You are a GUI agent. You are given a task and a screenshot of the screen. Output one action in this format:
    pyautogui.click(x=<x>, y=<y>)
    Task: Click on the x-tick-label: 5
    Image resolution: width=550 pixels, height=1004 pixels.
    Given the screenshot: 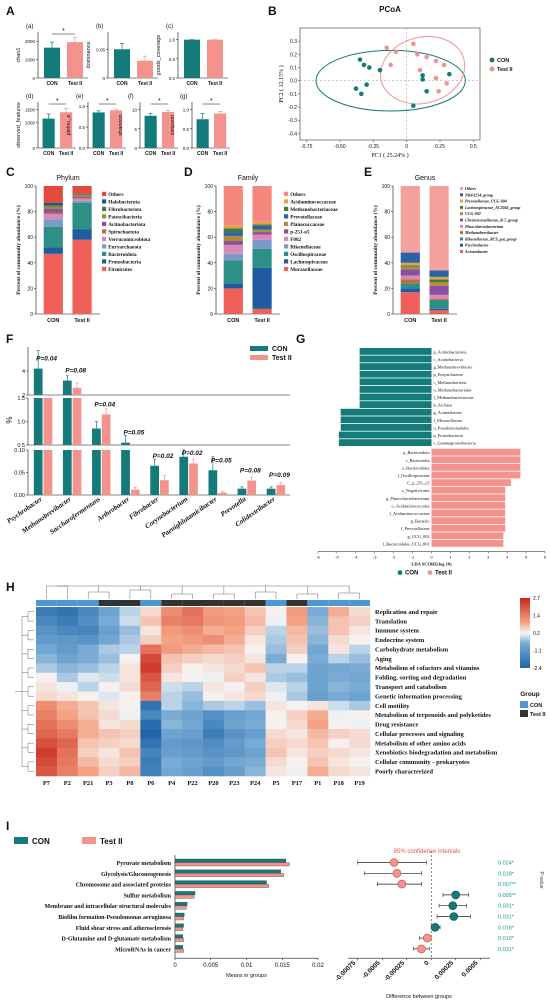 What is the action you would take?
    pyautogui.click(x=526, y=557)
    